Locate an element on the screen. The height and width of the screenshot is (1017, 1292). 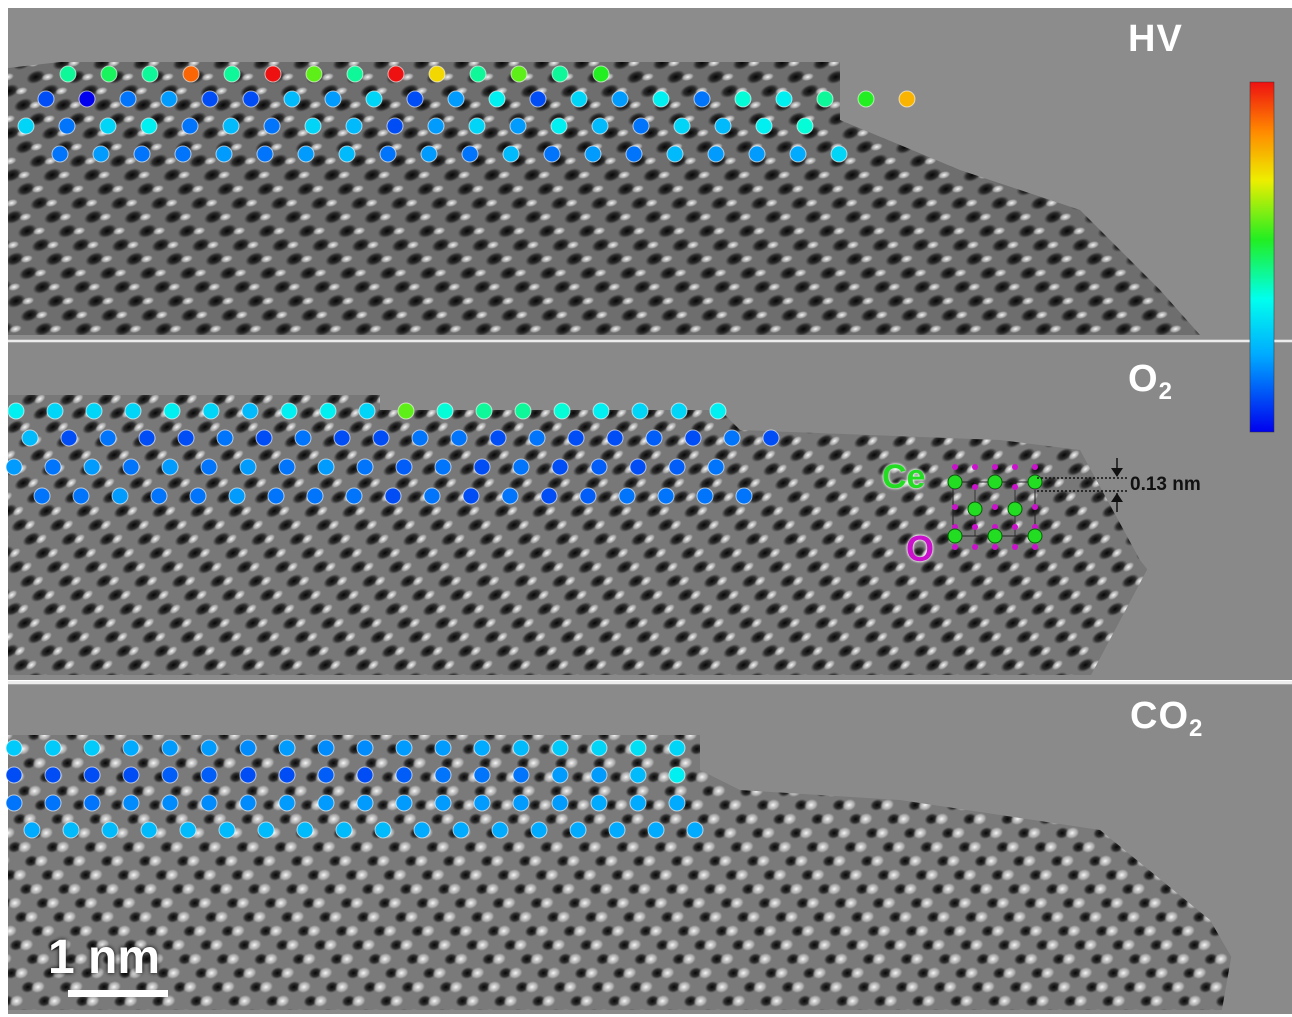
lattice-spacing-label: 0.13 nm is located at coordinates (1165, 484).